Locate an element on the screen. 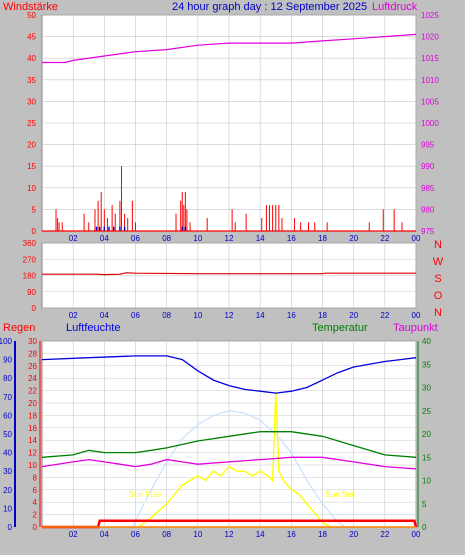 The width and height of the screenshot is (465, 555). wind-tick-label: 5 is located at coordinates (34, 209).